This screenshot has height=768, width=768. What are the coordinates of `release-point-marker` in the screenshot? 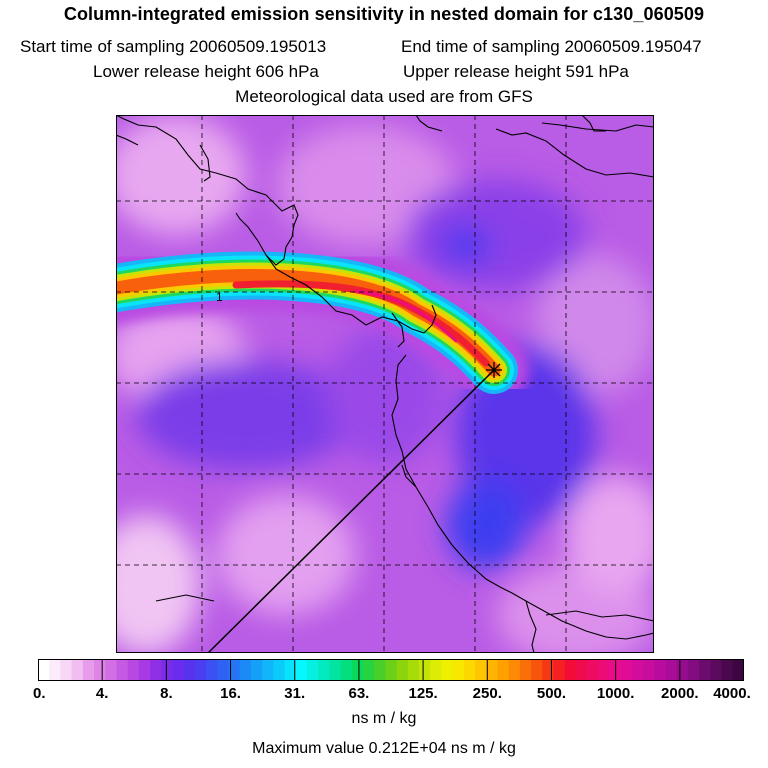 It's located at (494, 370).